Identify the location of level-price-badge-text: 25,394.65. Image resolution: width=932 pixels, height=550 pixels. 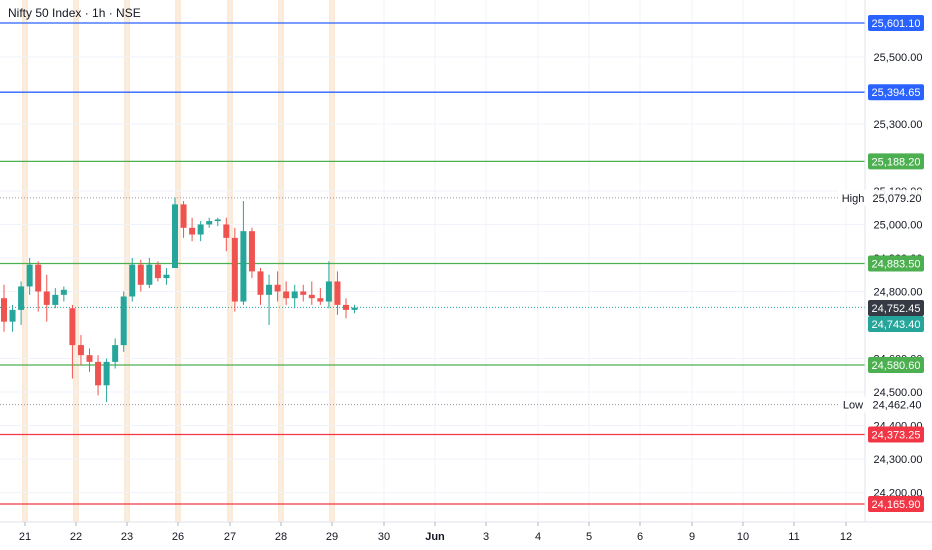
(896, 93).